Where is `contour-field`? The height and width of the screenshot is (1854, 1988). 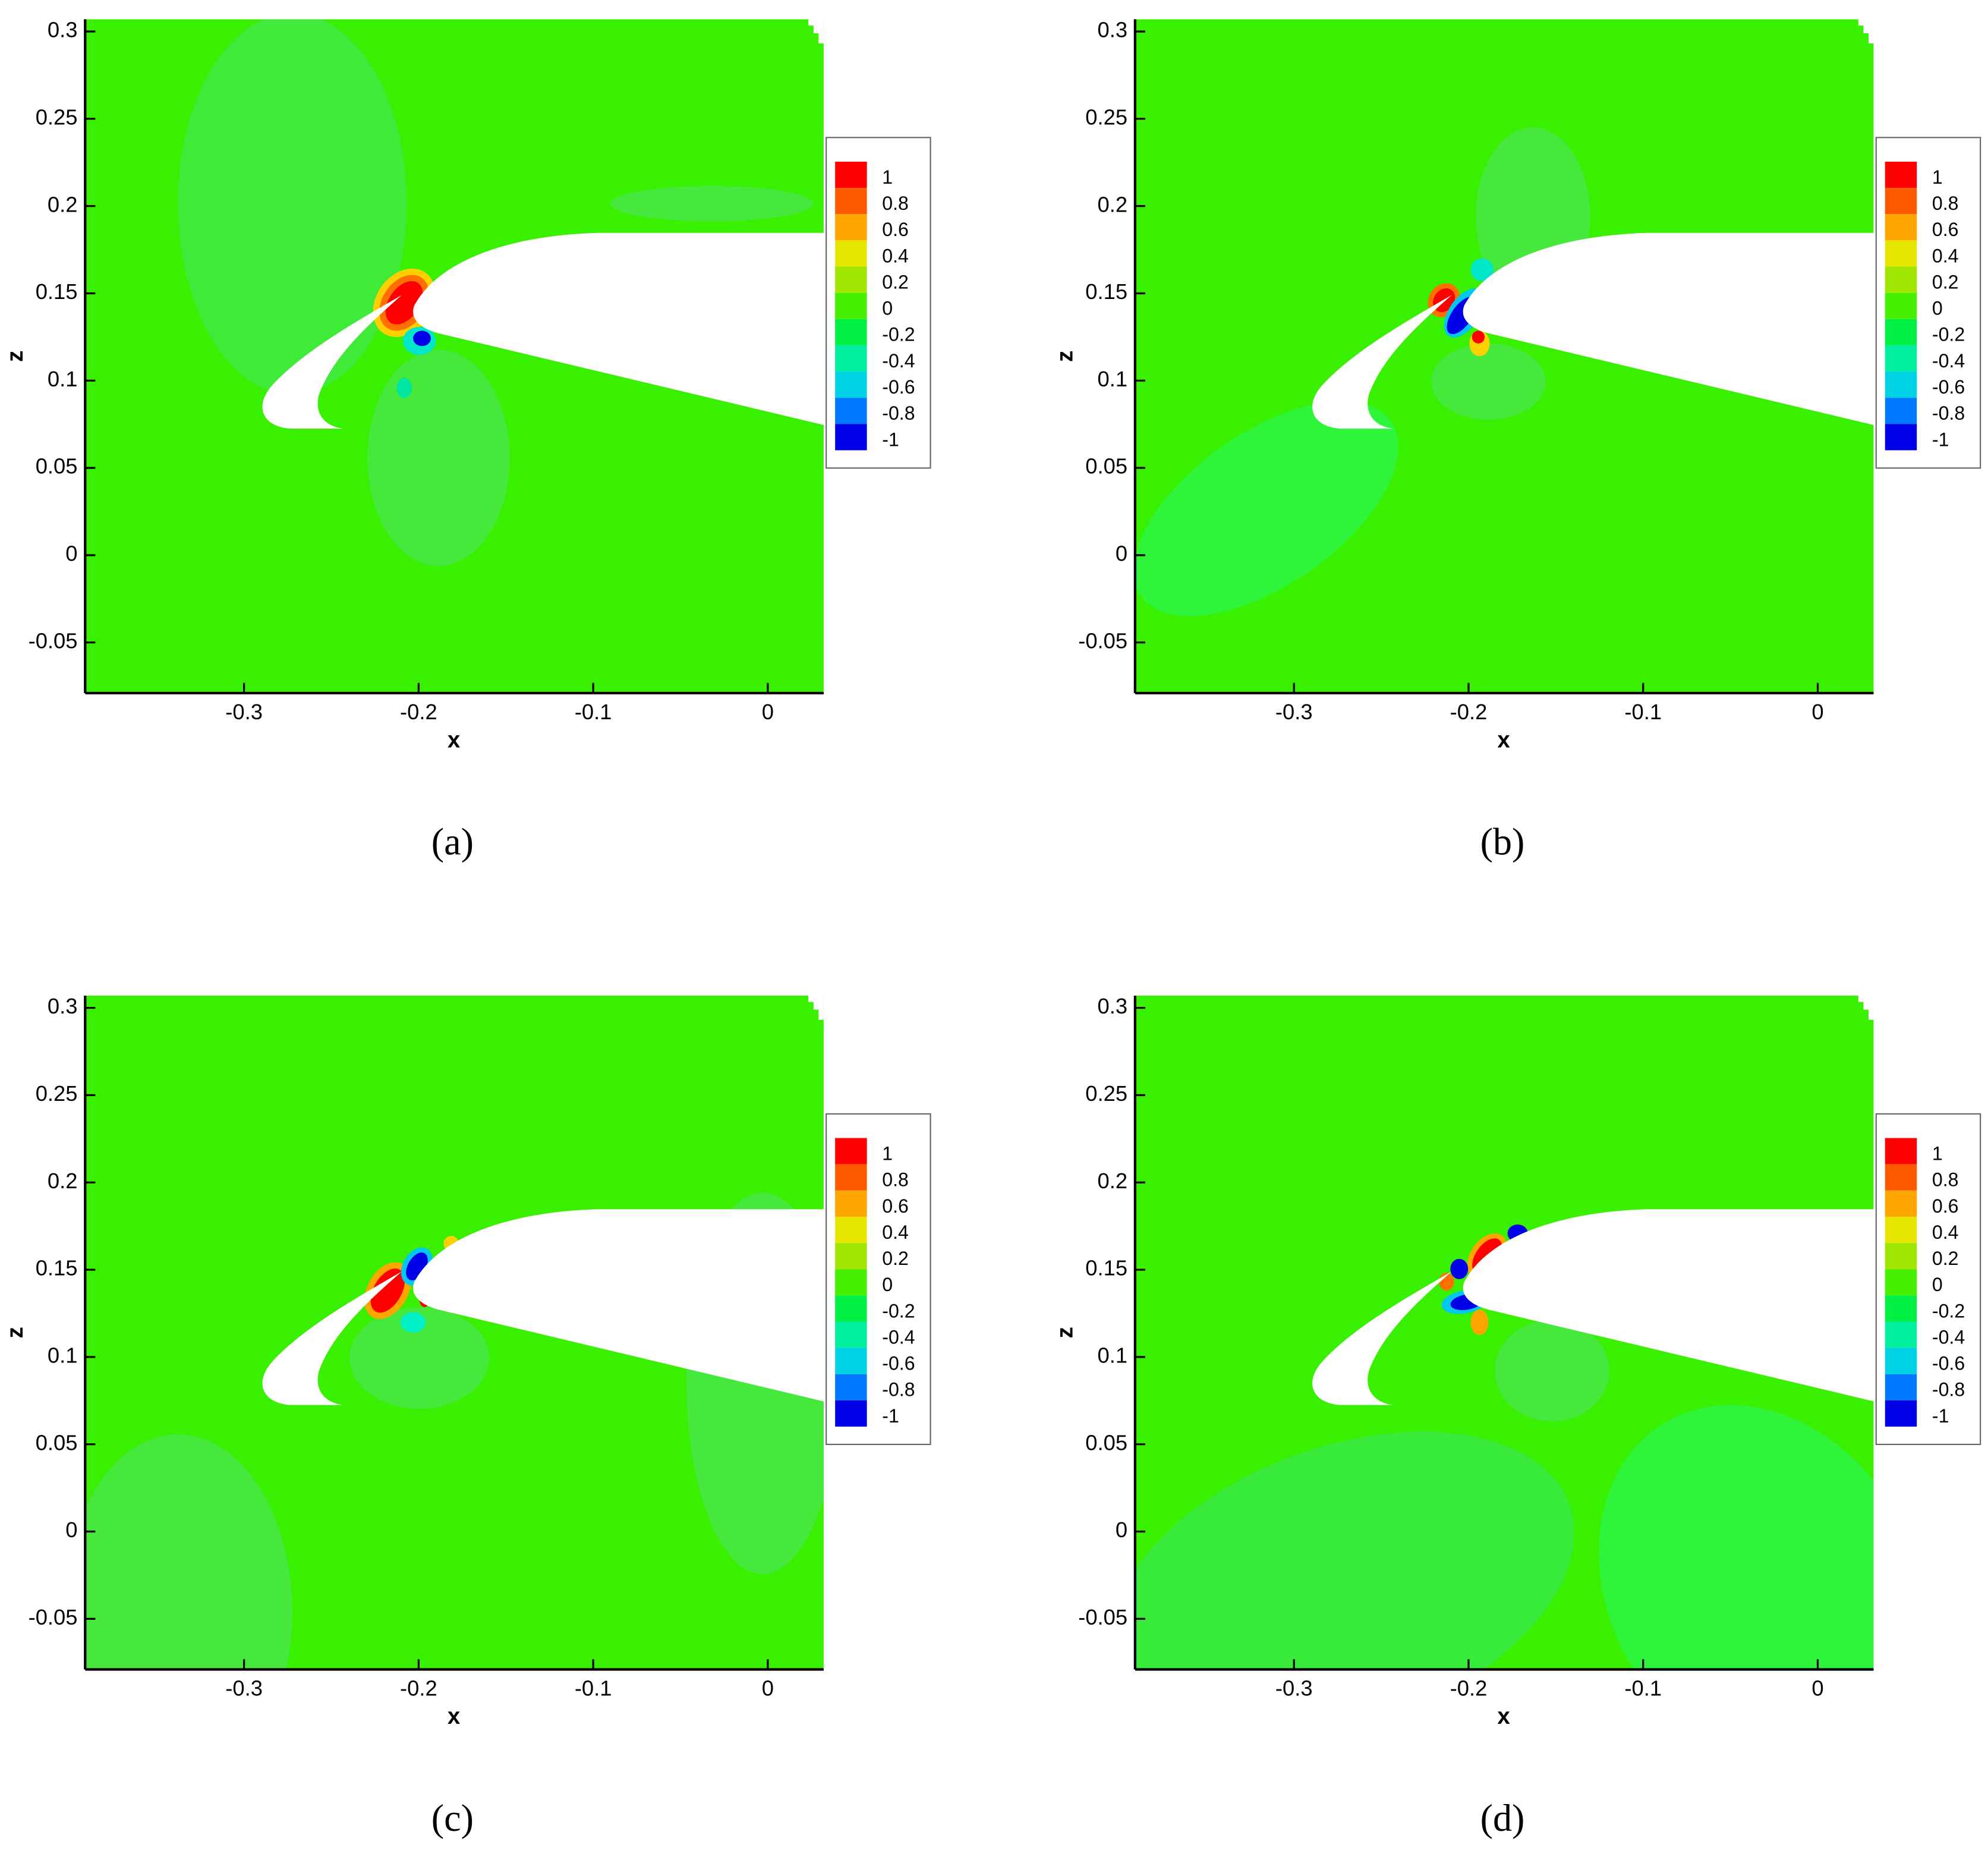
contour-field is located at coordinates (454, 356).